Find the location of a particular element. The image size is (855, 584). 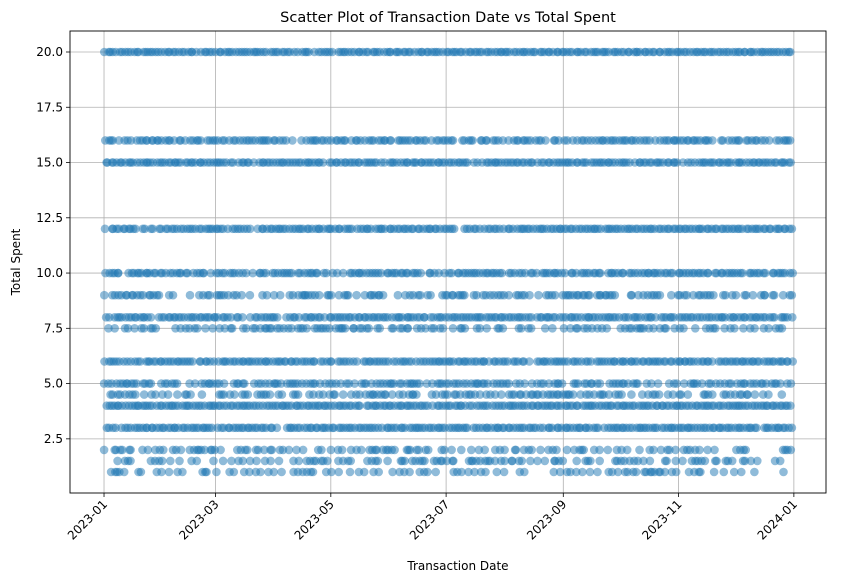

x-axis-title: Transaction Date is located at coordinates (457, 566).